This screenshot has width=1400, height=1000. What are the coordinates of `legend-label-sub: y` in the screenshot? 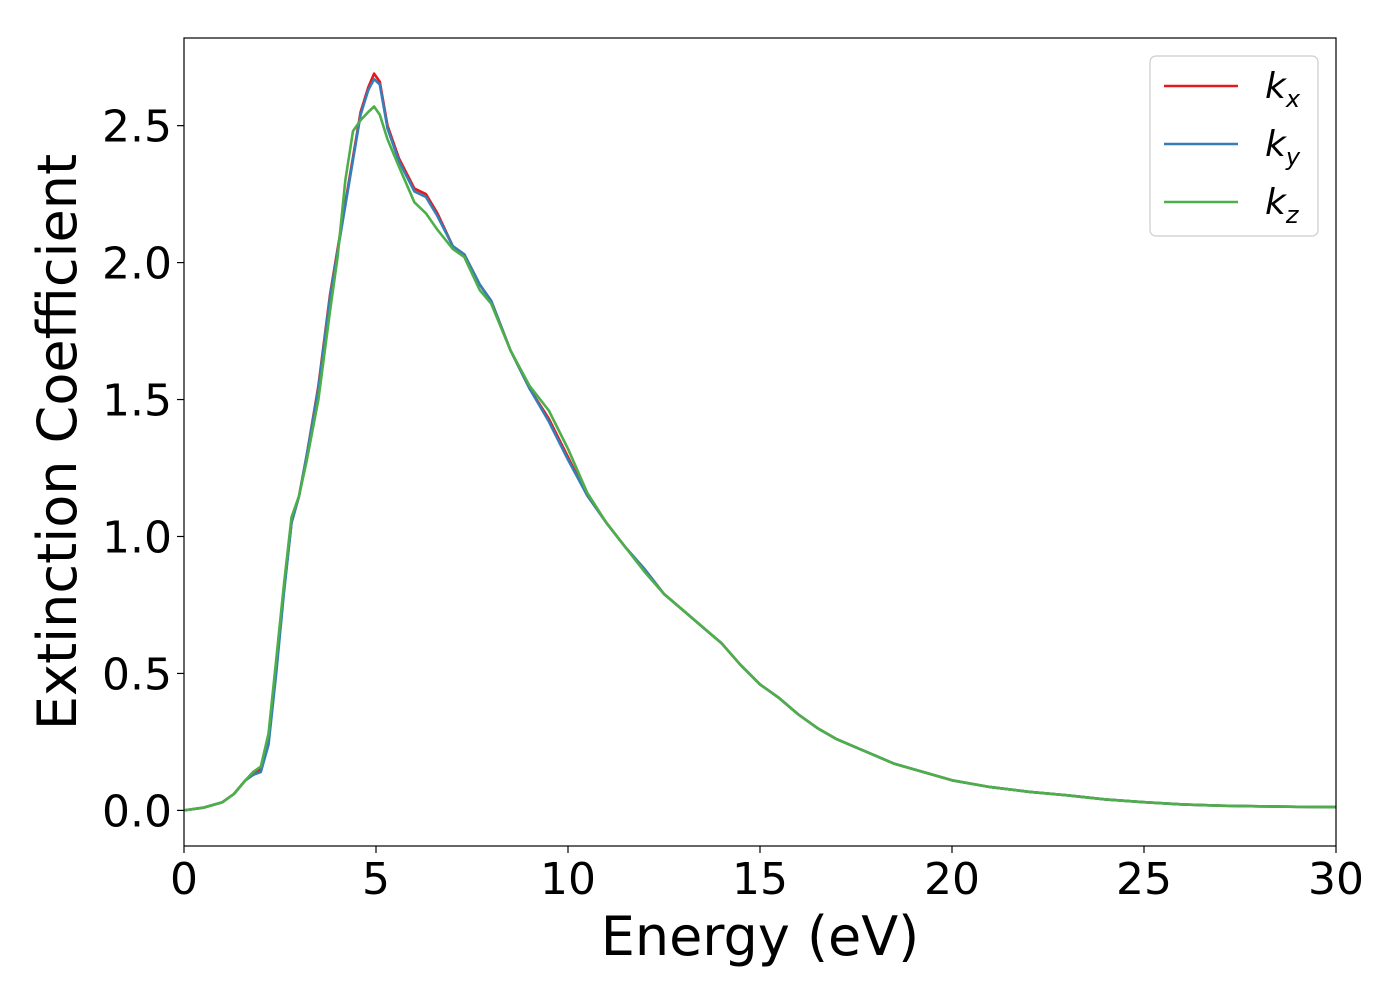 It's located at (1293, 157).